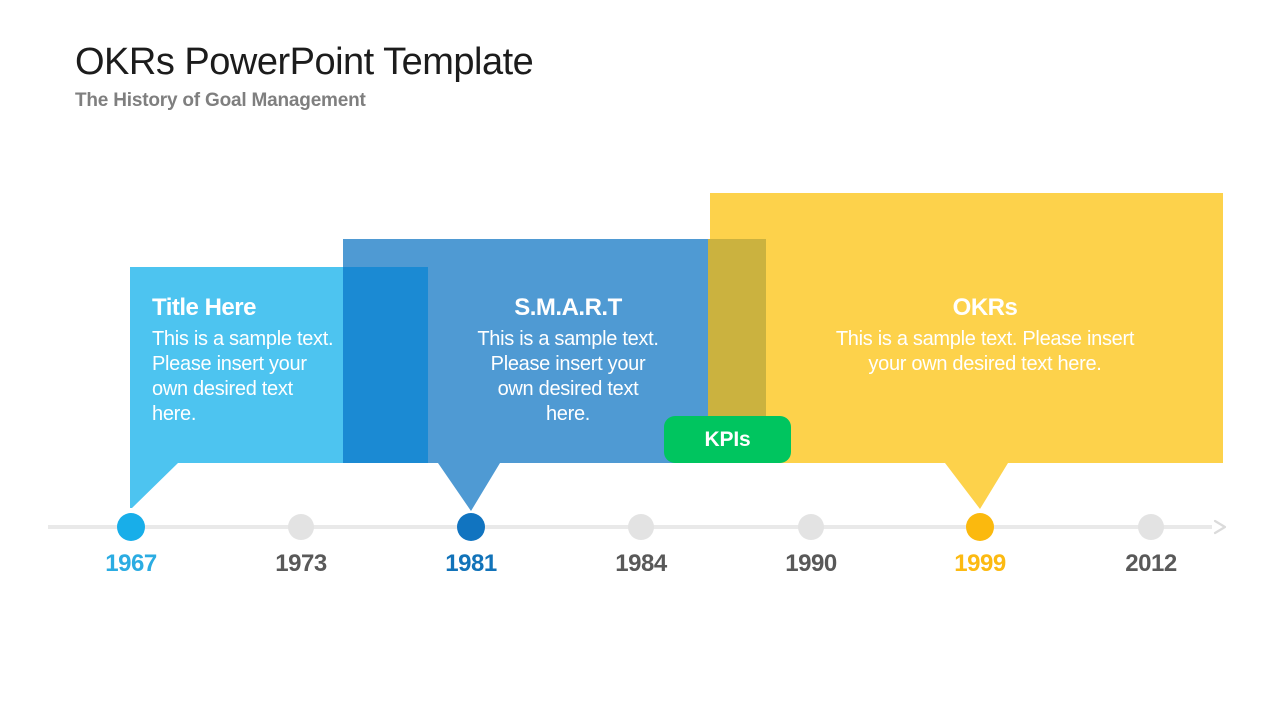 This screenshot has height=720, width=1280. Describe the element at coordinates (304, 62) in the screenshot. I see `page-title: OKRs PowerPoint Template` at that location.